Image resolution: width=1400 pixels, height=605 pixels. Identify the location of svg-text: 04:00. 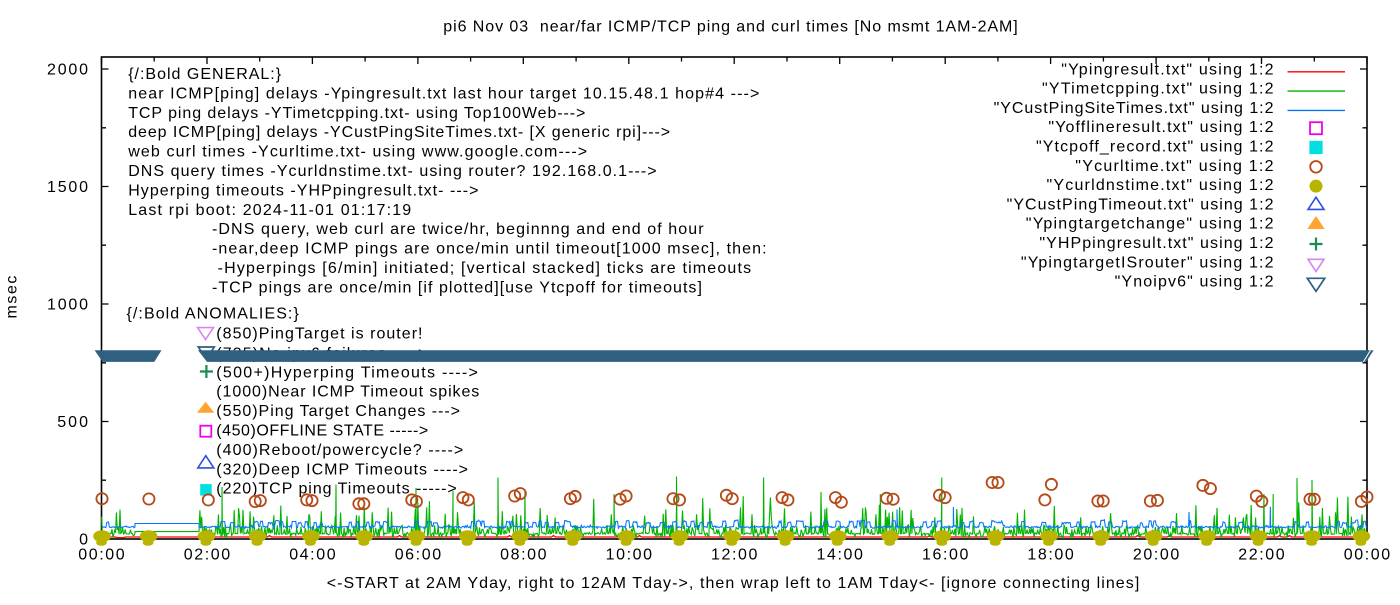
(312, 555).